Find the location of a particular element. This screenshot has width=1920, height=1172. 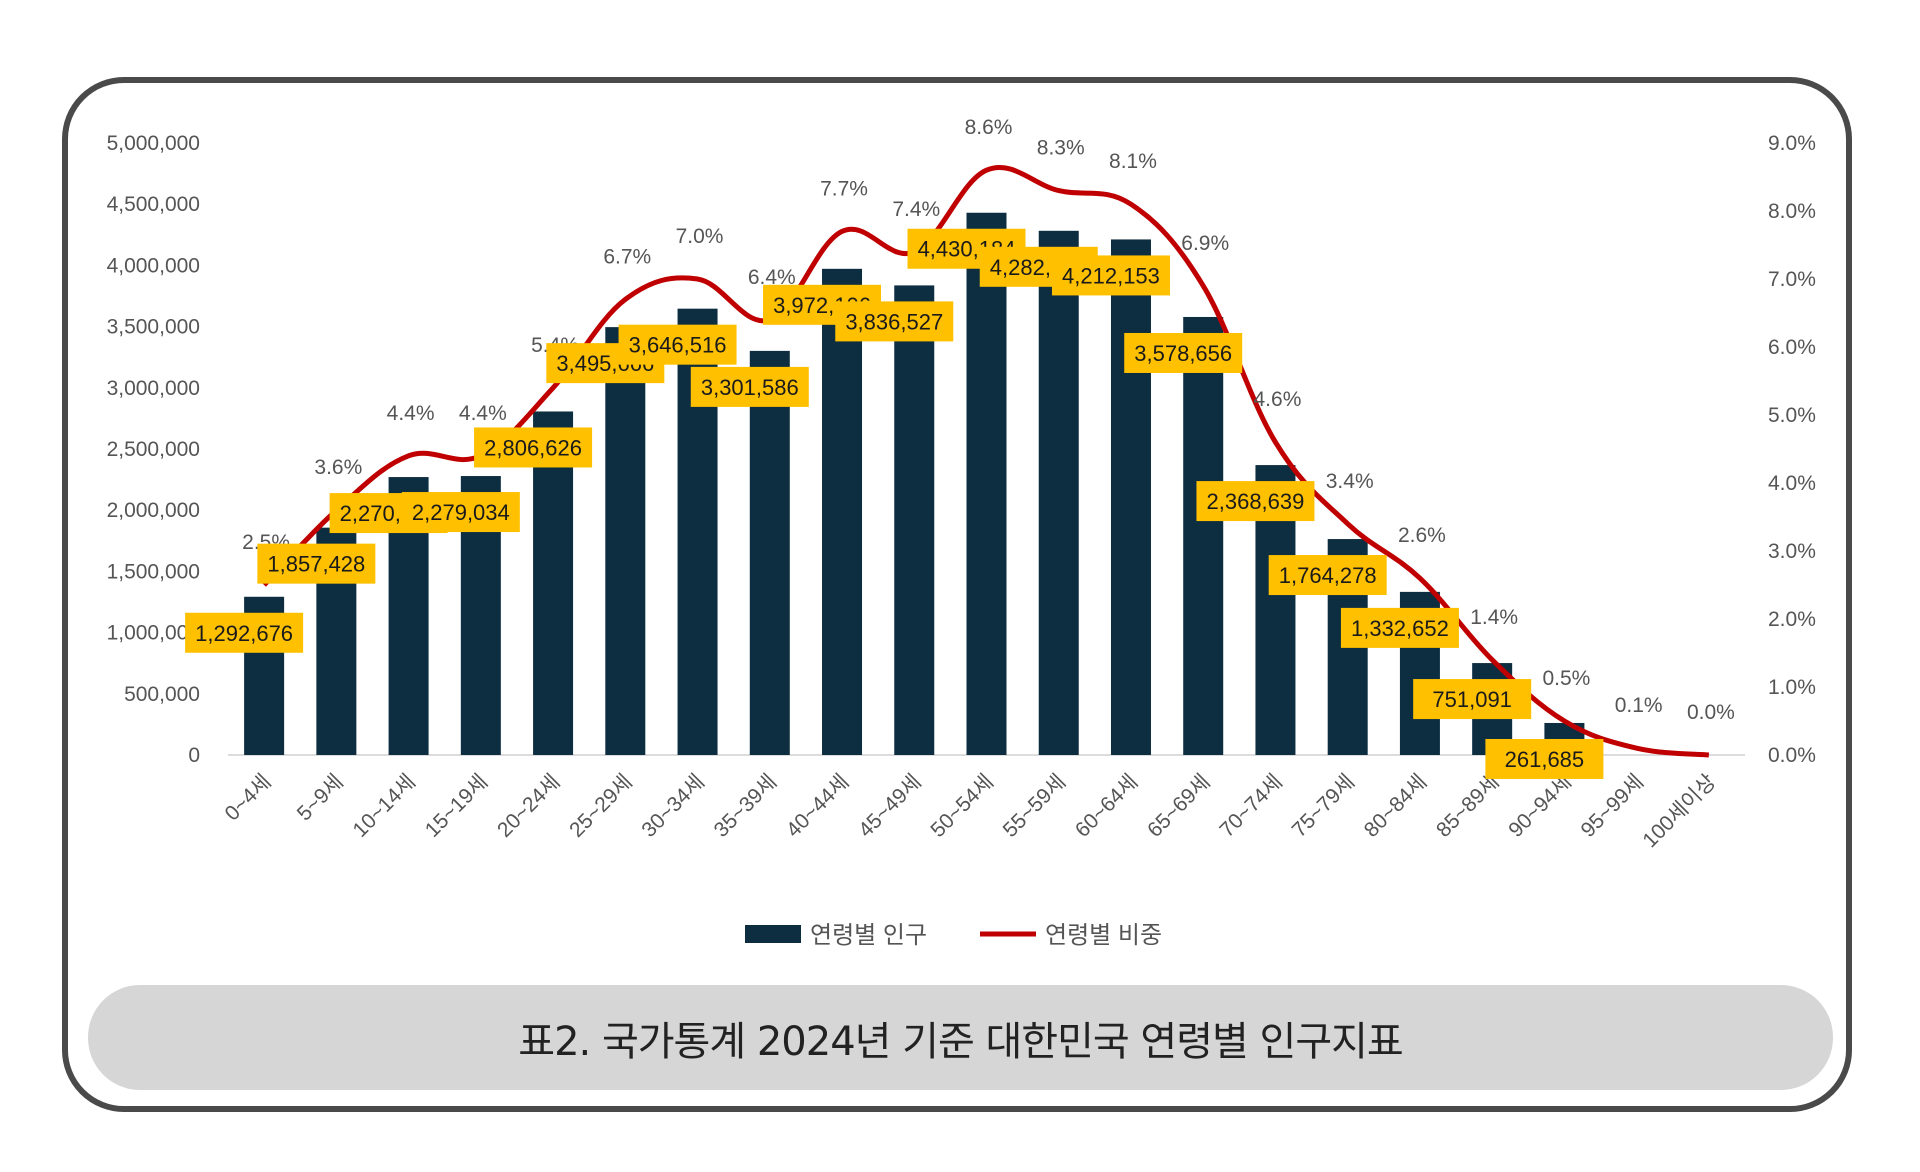

value-label: 3,578,656 is located at coordinates (1183, 353).